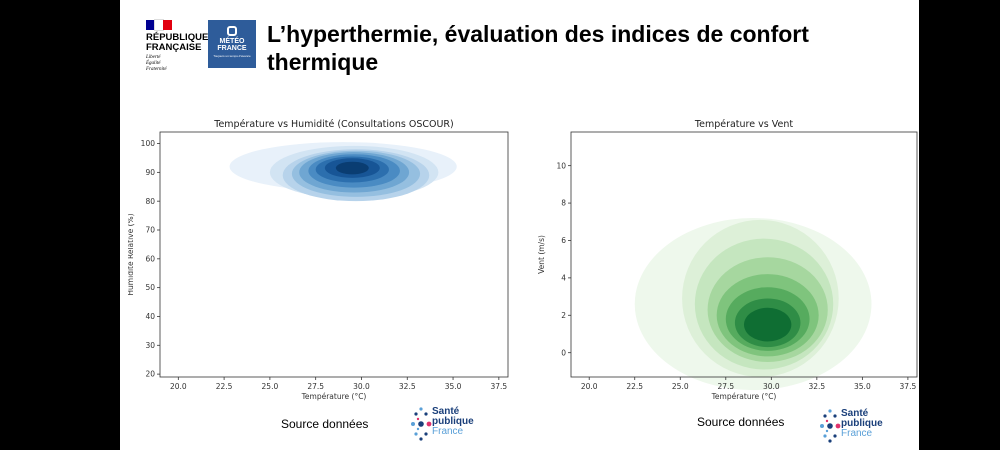 This screenshot has width=1000, height=450. Describe the element at coordinates (150, 287) in the screenshot. I see `y-tick-label: 50` at that location.